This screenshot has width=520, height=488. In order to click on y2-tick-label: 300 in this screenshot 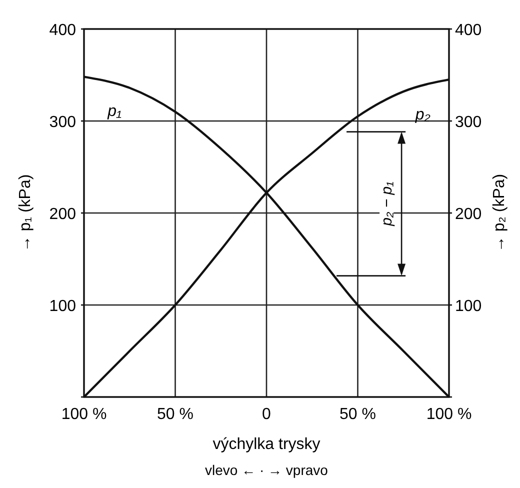, I will do `click(468, 122)`.